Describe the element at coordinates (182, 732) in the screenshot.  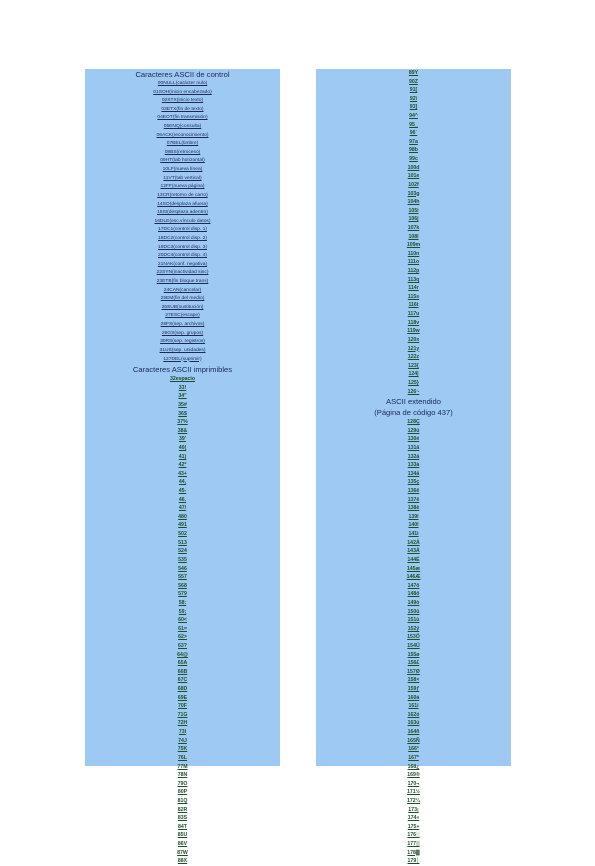
I see `printable-character-link: 73I` at that location.